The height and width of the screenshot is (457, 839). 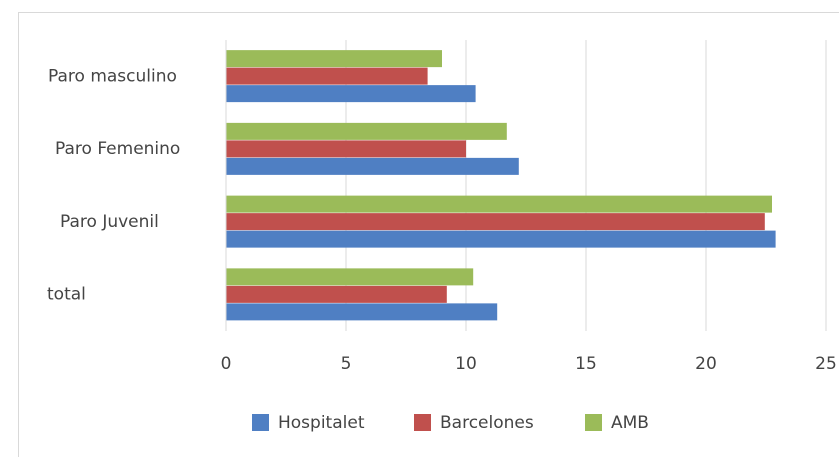 What do you see at coordinates (466, 364) in the screenshot?
I see `x-tick-label: 10` at bounding box center [466, 364].